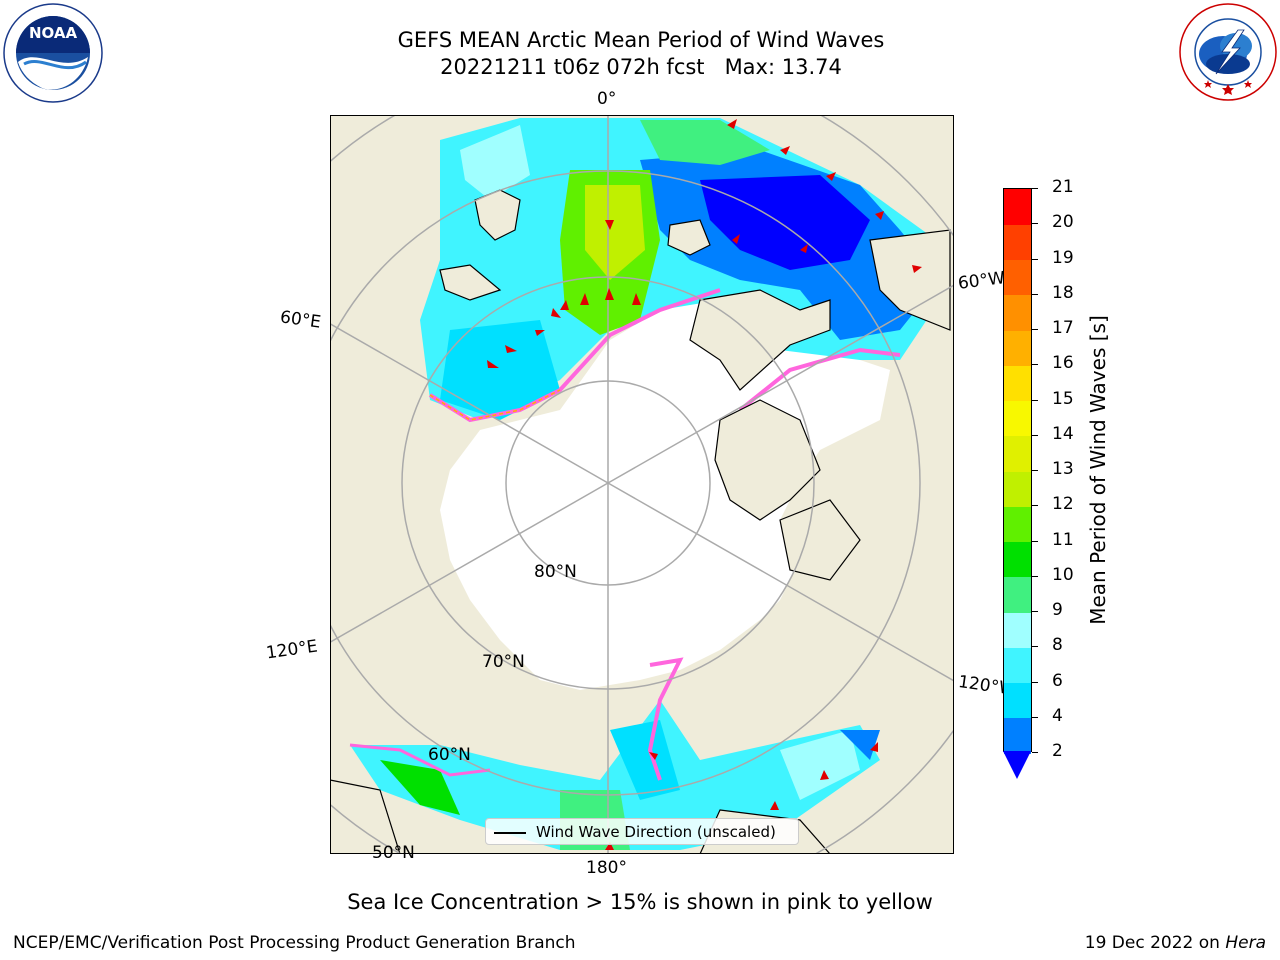 The width and height of the screenshot is (1280, 960). I want to click on colorbar-tick-label: 15, so click(1063, 398).